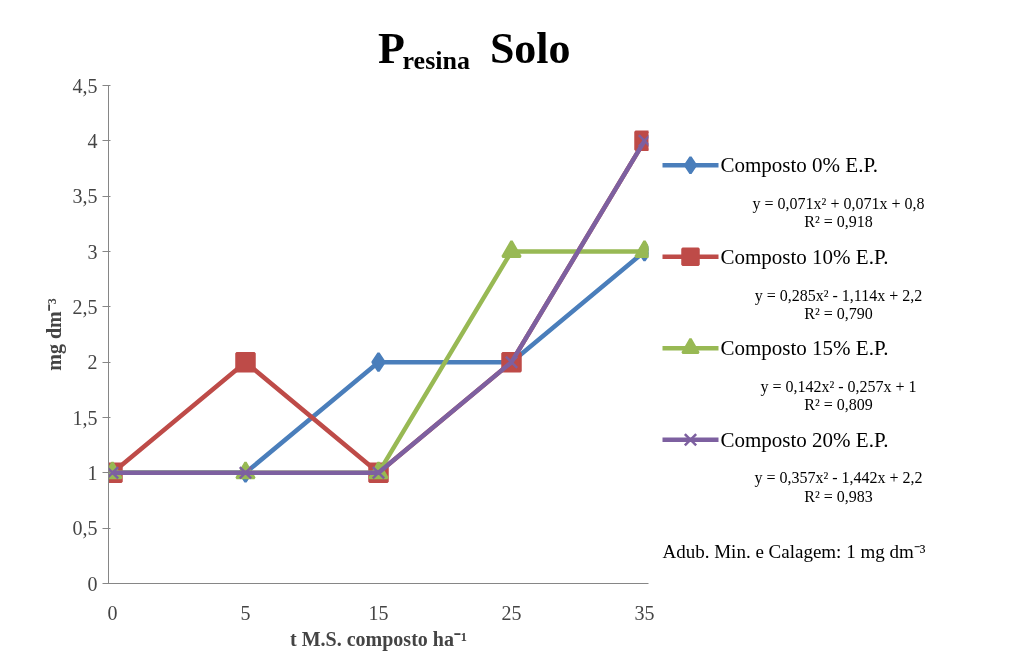  Describe the element at coordinates (838, 405) in the screenshot. I see `text: R² = 0,809` at that location.